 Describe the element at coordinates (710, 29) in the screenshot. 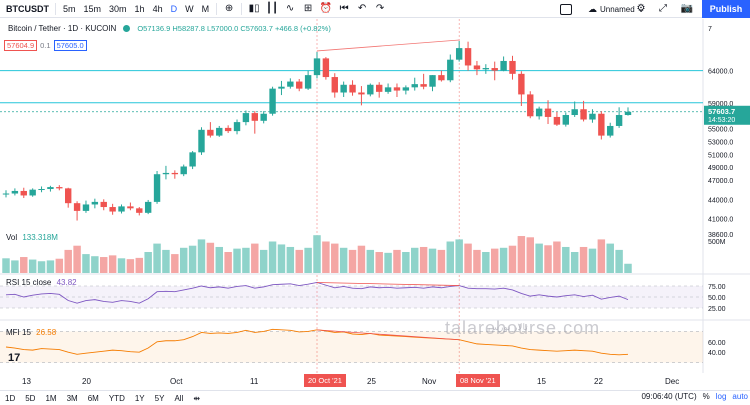

I see `price-tick-label: 7` at that location.